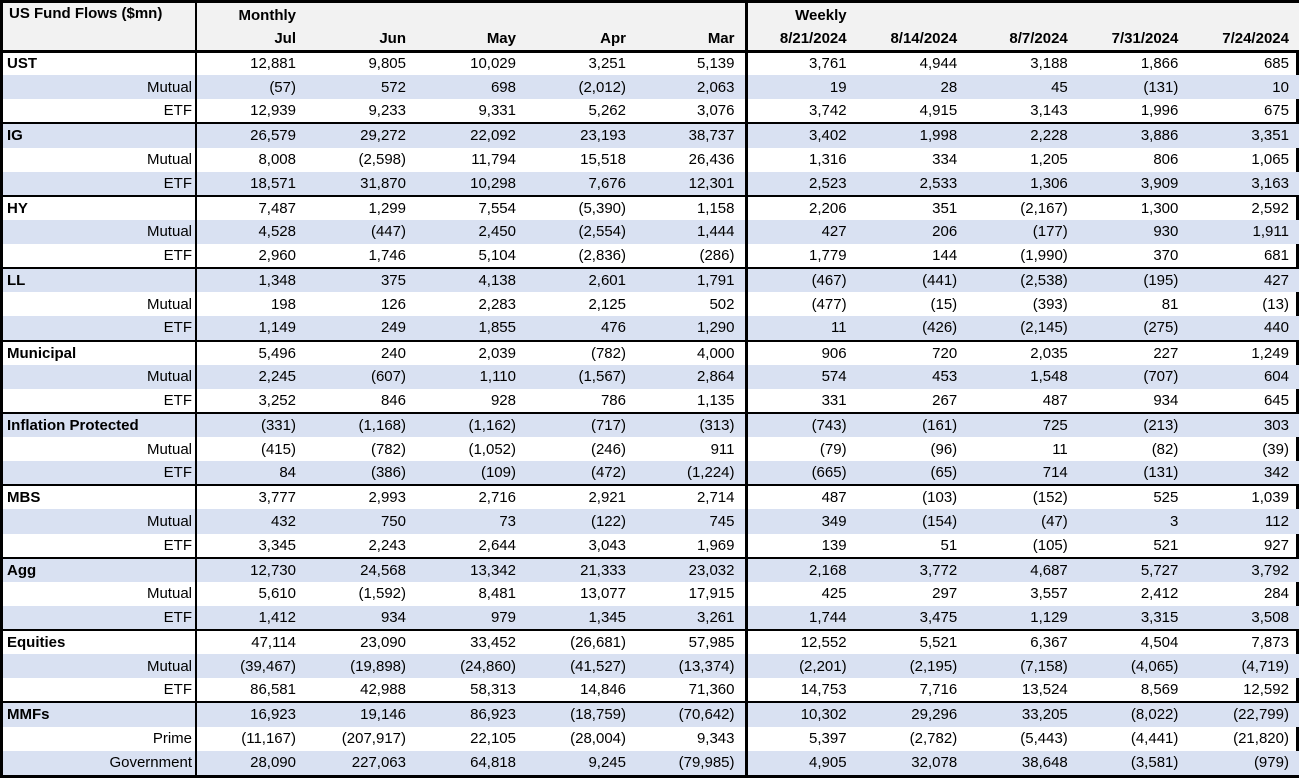 The width and height of the screenshot is (1299, 778). Describe the element at coordinates (273, 763) in the screenshot. I see `cell-value-monthly: 28,090` at that location.